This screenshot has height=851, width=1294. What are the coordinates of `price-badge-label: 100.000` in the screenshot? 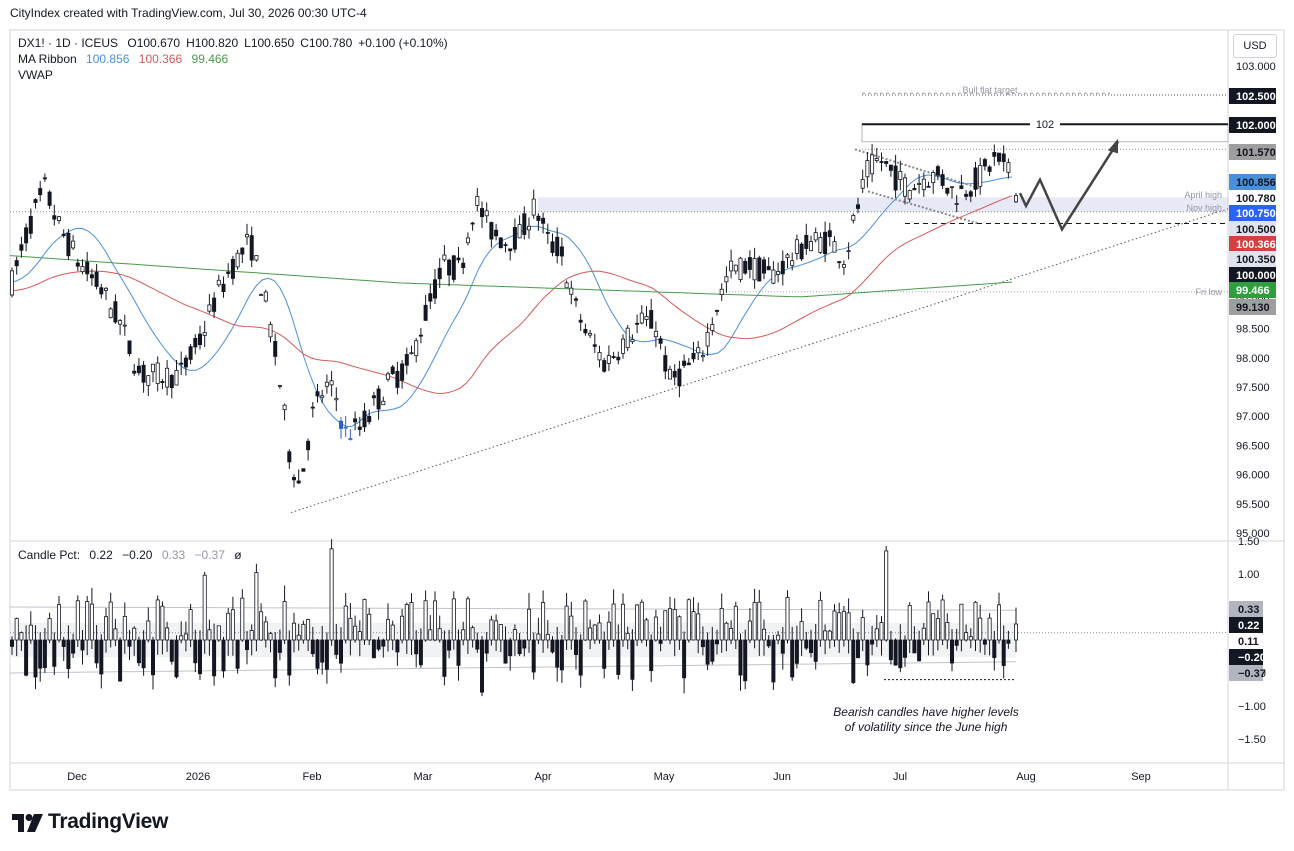 It's located at (1256, 276).